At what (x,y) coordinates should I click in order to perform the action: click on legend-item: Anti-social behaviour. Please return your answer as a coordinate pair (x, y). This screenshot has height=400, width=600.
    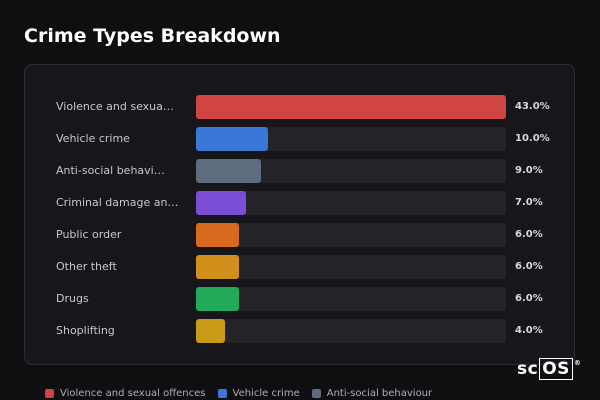
    Looking at the image, I should click on (372, 393).